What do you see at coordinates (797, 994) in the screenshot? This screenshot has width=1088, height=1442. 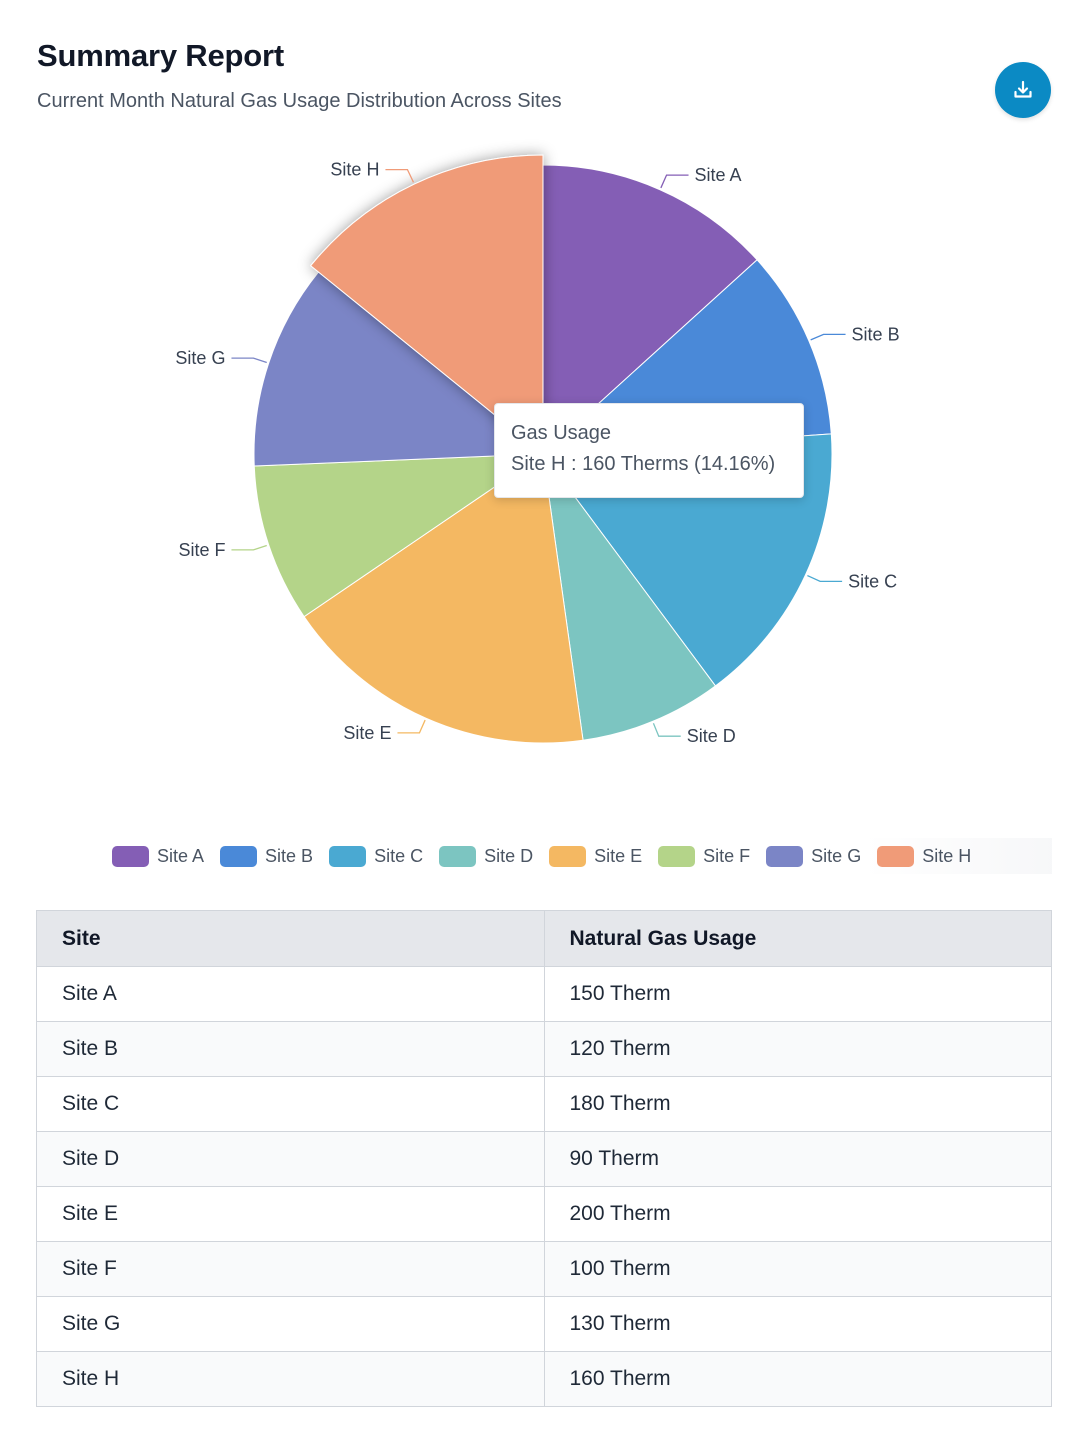 I see `usage-cell: 150 Therm` at bounding box center [797, 994].